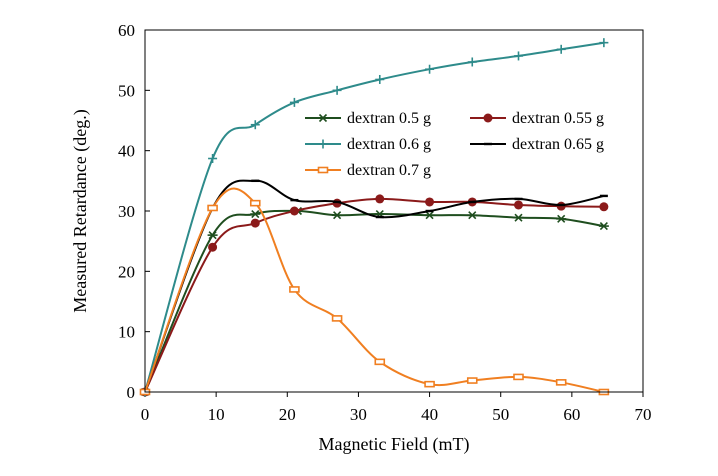 The image size is (718, 476). Describe the element at coordinates (358, 414) in the screenshot. I see `x-tick-label: 30` at that location.